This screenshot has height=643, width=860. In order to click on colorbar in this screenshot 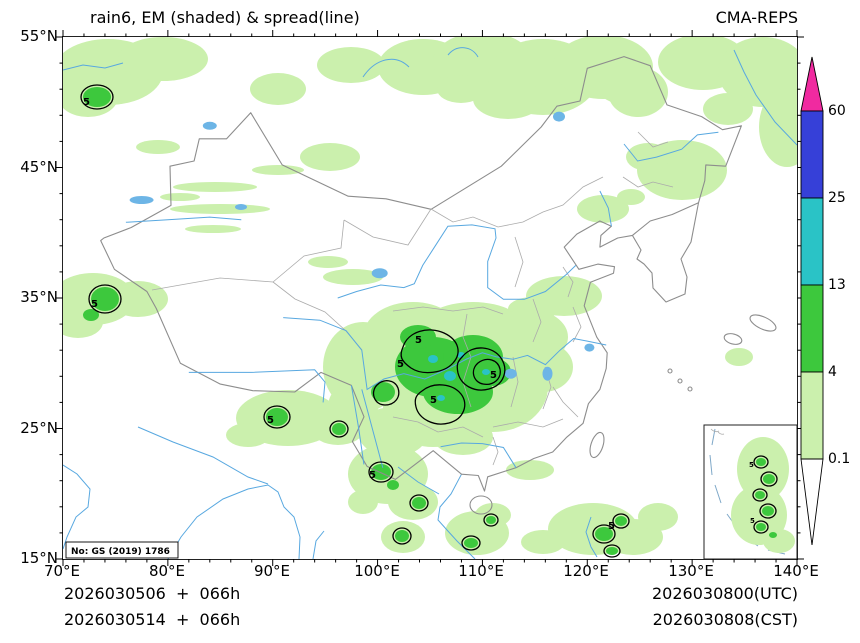, I will do `click(812, 301)`.